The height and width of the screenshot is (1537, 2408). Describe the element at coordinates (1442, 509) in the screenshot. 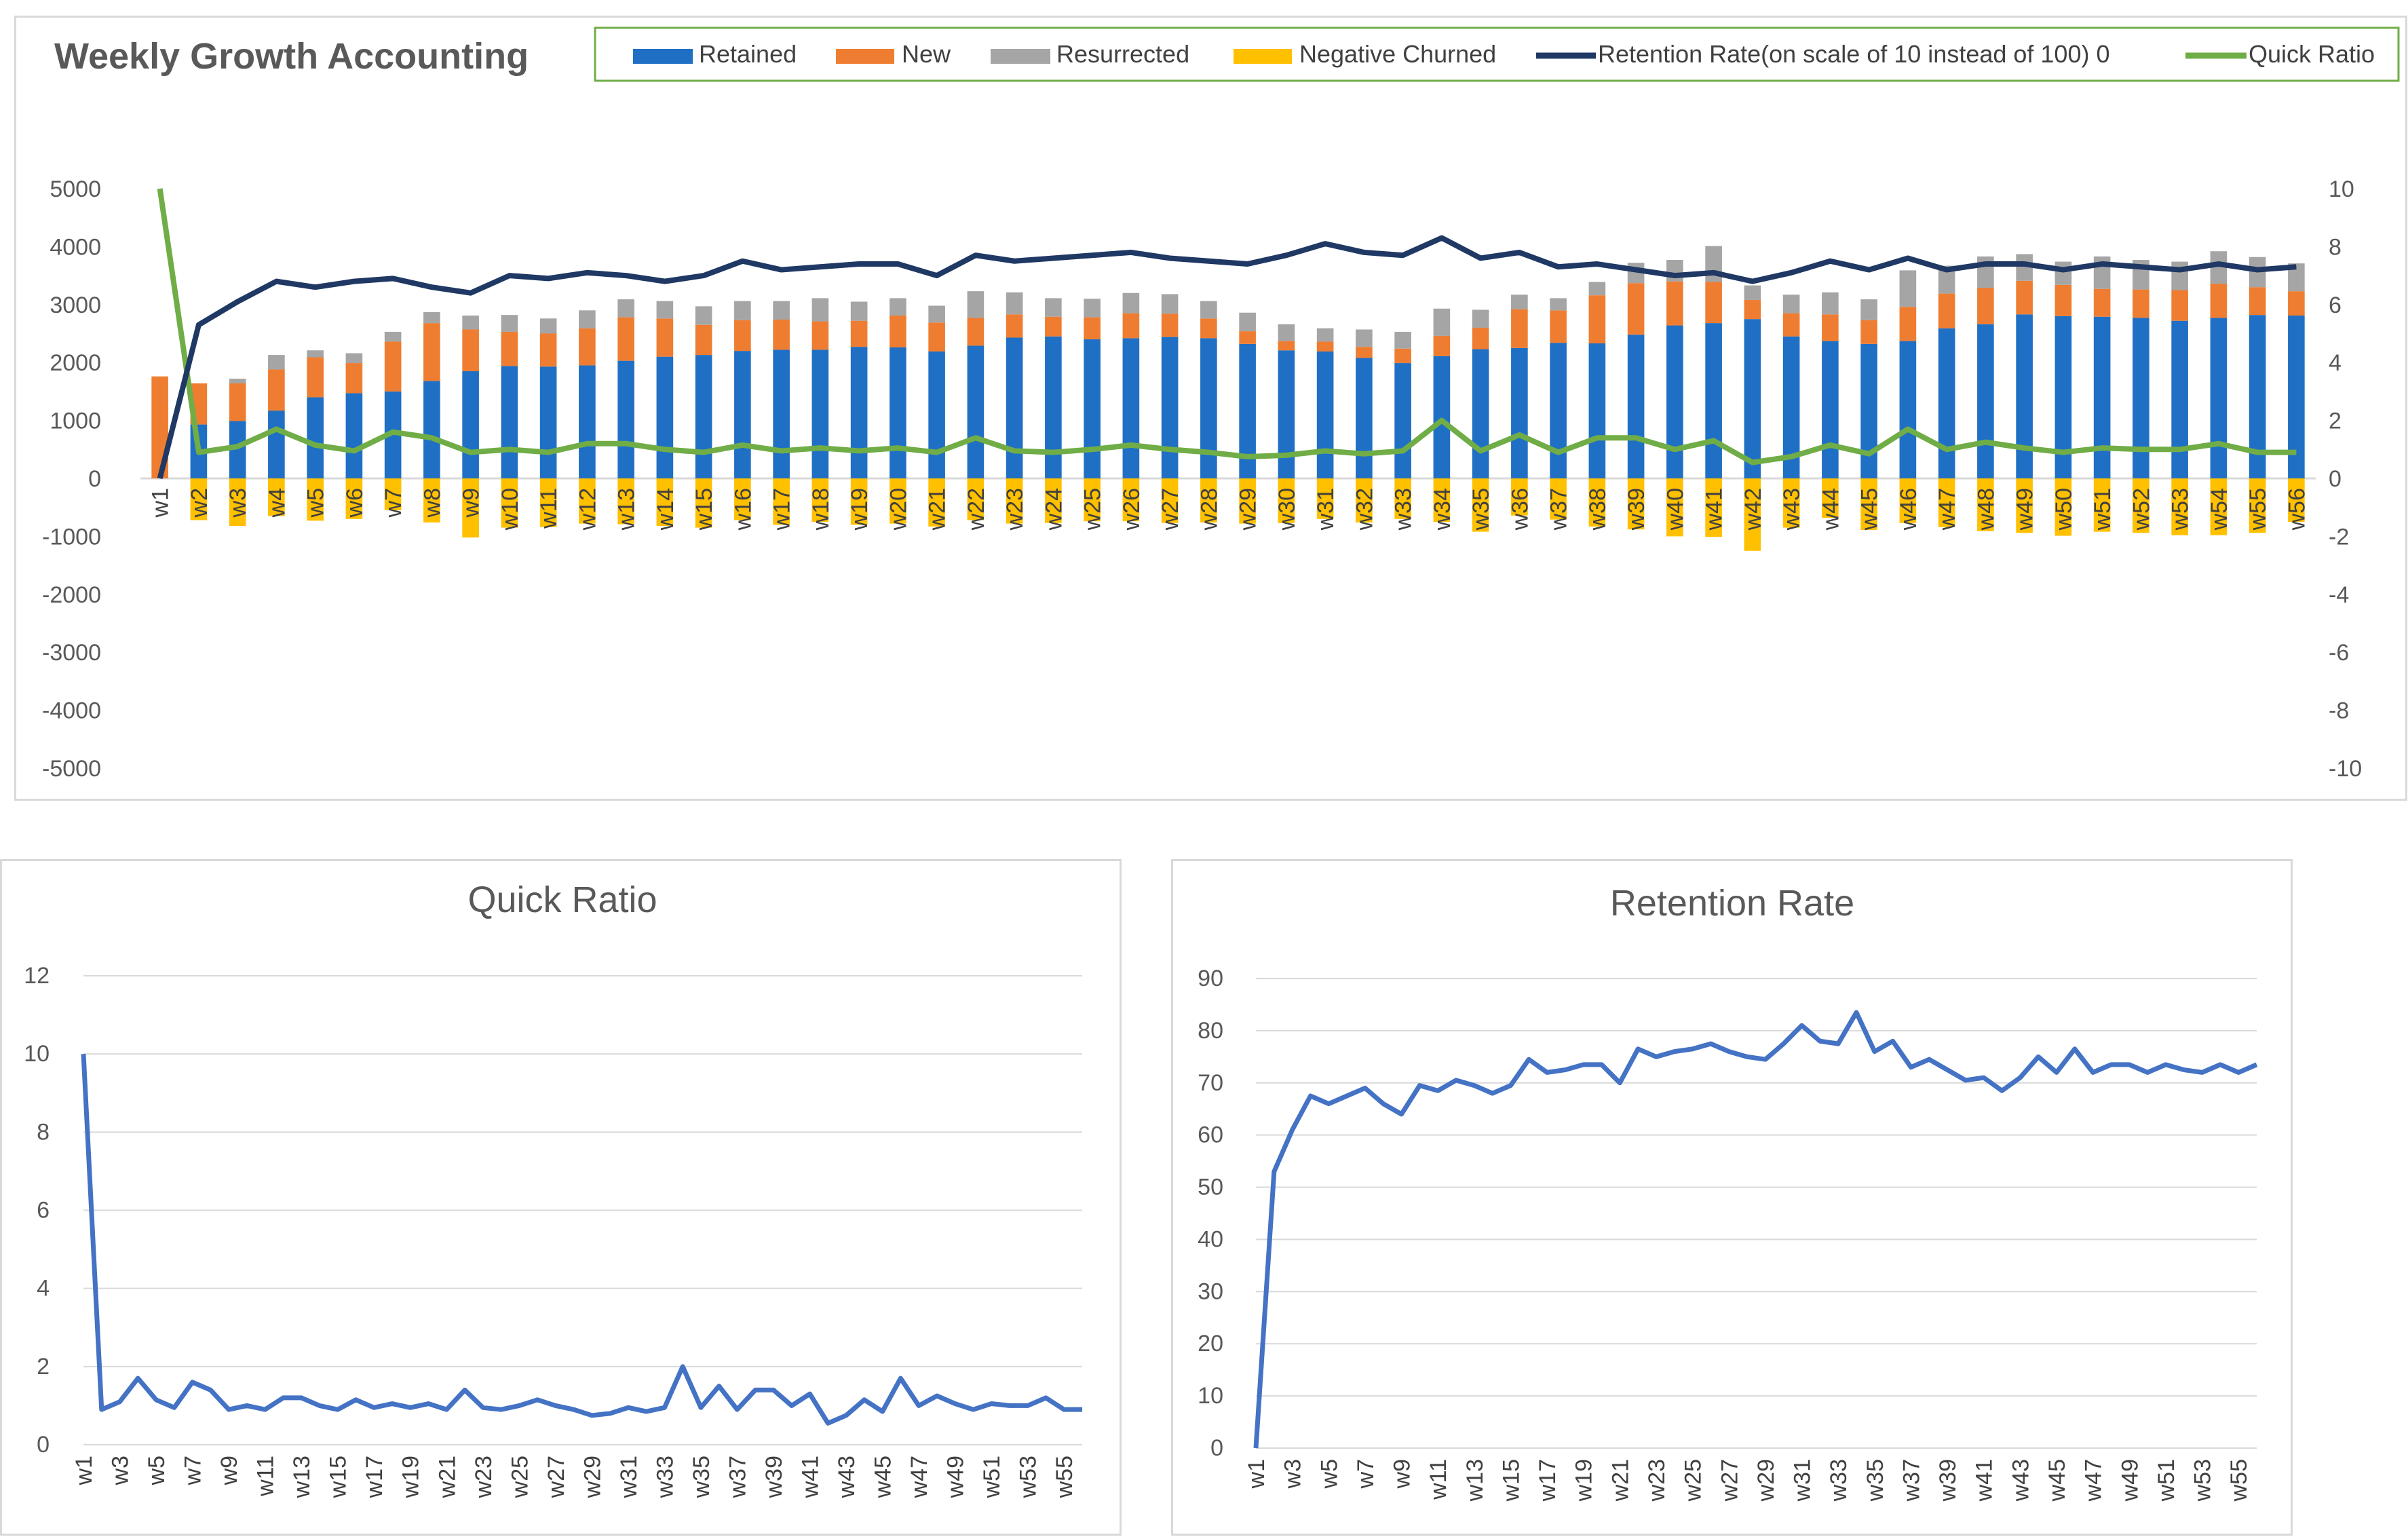

I see `x-axis-label: w34` at that location.